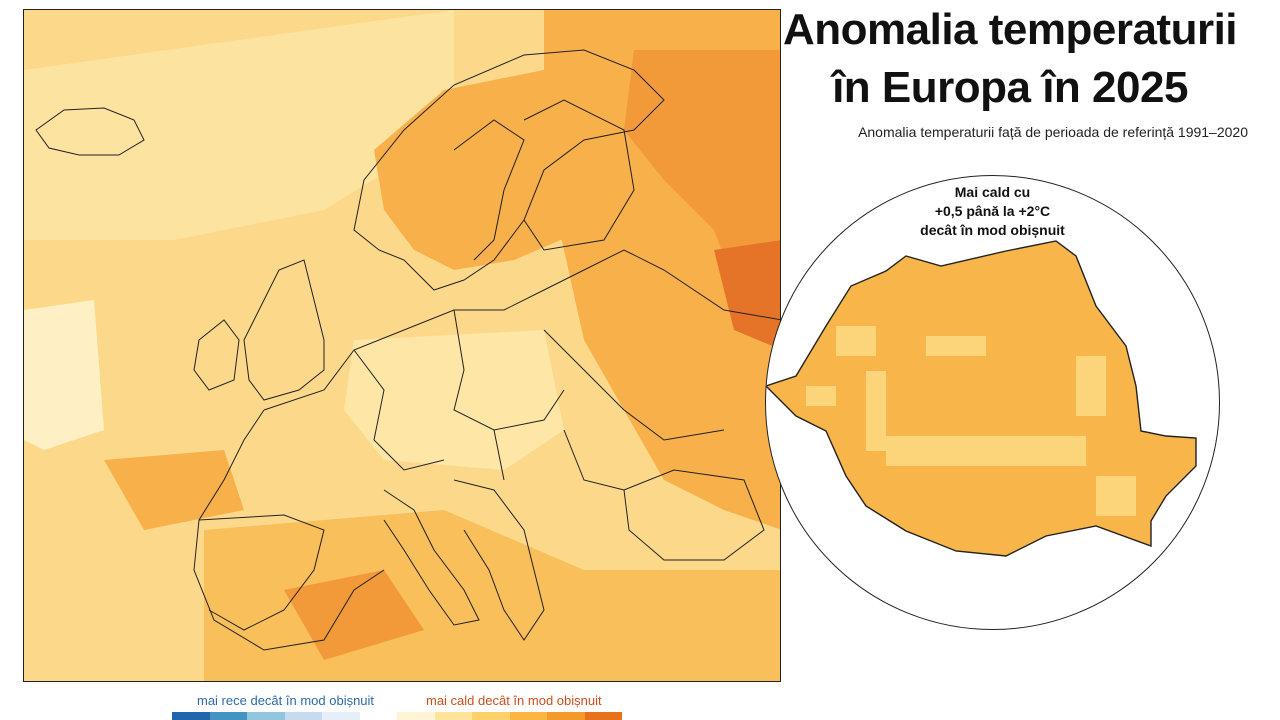 Image resolution: width=1280 pixels, height=720 pixels. I want to click on romania-shape, so click(981, 398).